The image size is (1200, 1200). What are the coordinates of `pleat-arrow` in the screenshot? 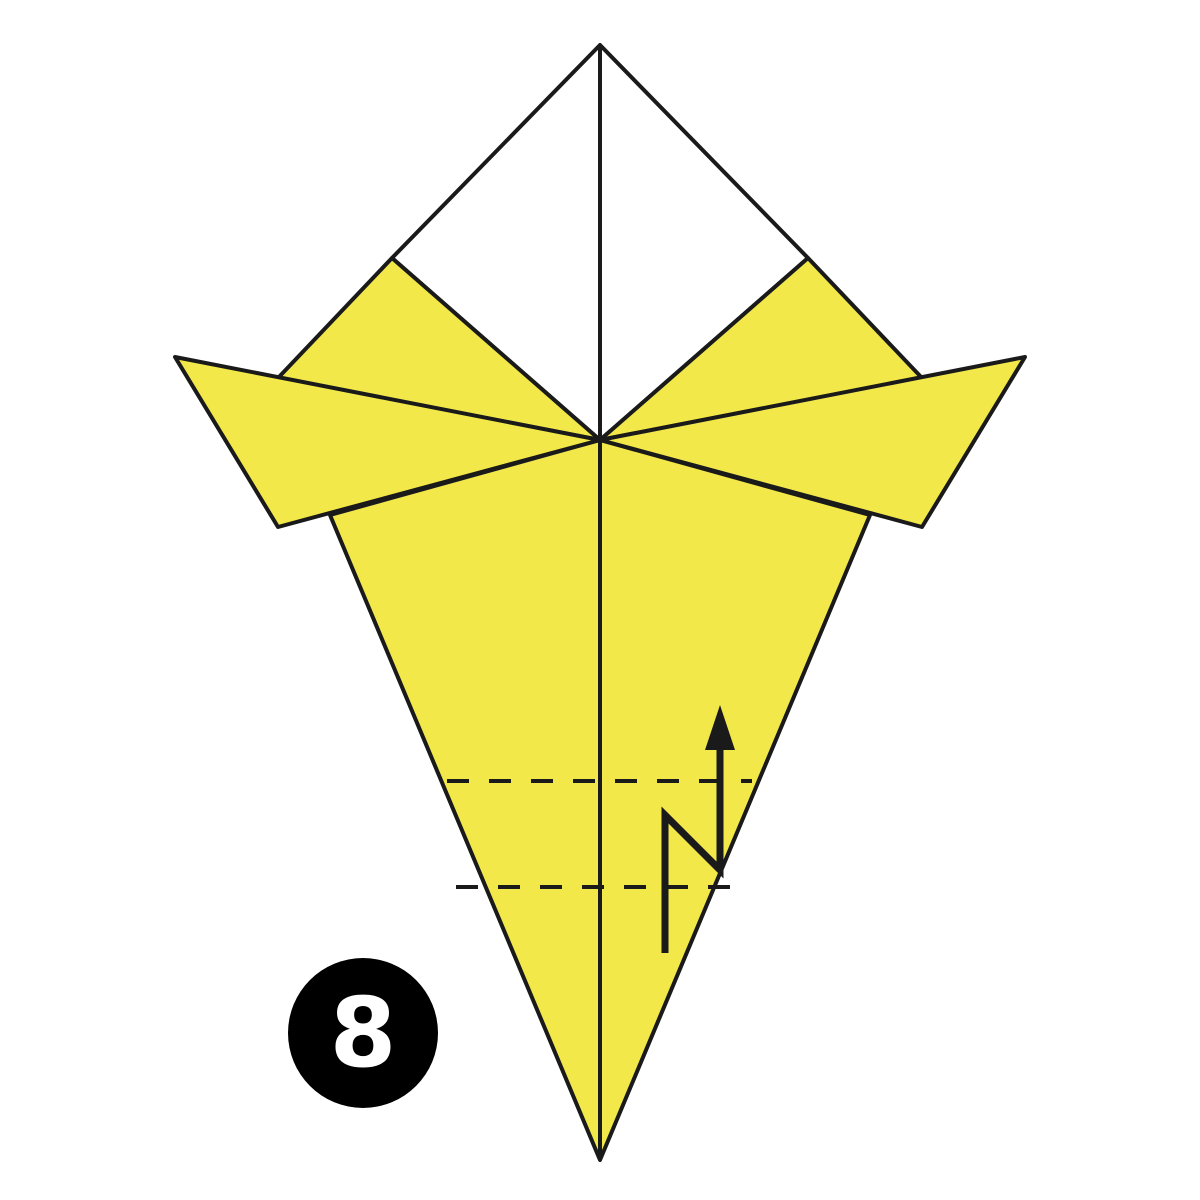 It's located at (692, 850).